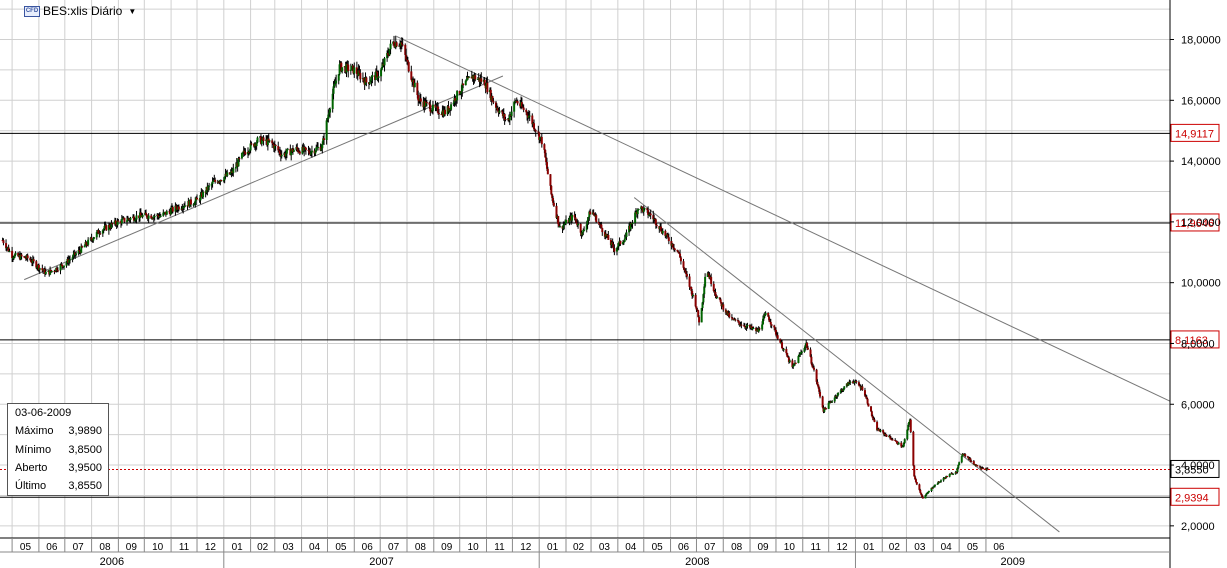  What do you see at coordinates (999, 547) in the screenshot?
I see `month-label: 06` at bounding box center [999, 547].